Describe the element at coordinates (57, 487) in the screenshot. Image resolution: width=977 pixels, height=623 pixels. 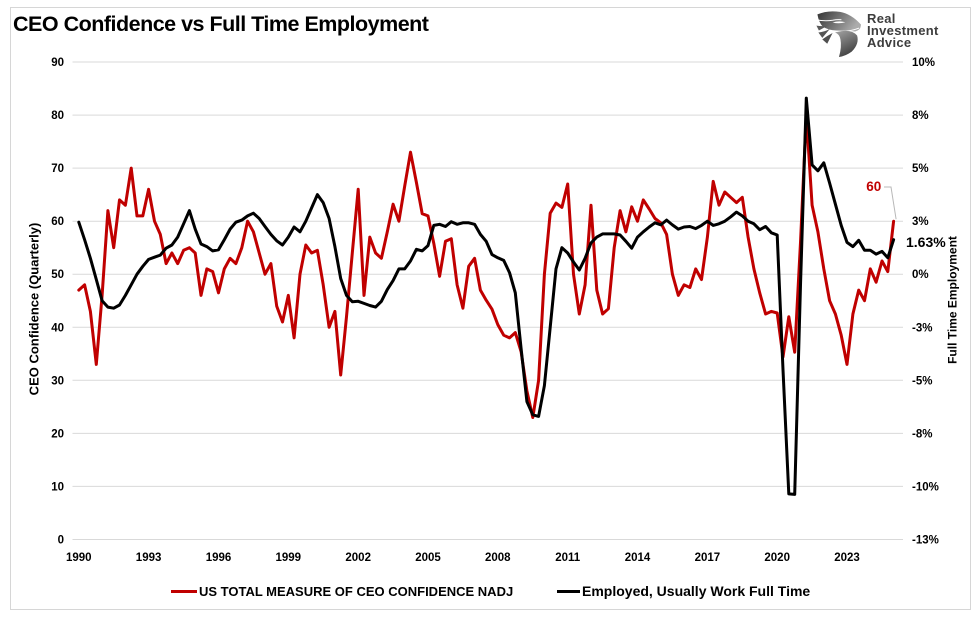
I see `svg-text: 10` at that location.